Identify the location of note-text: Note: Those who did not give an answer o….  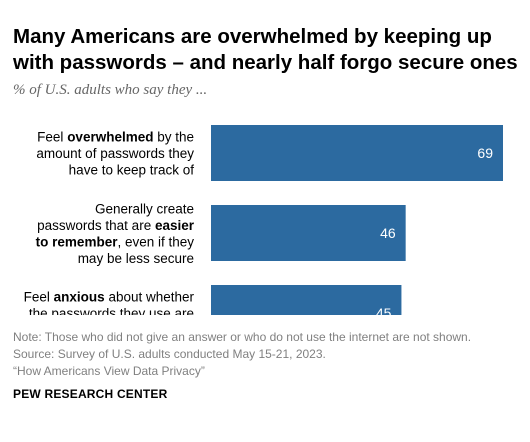
(242, 337).